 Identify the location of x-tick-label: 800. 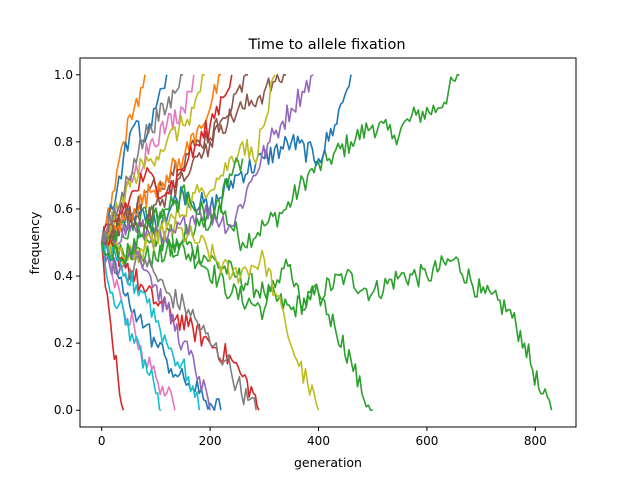
(535, 441).